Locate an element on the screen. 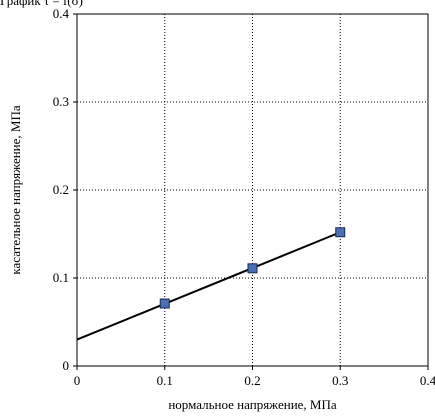 Image resolution: width=435 pixels, height=419 pixels. x-tick-label: 0.1 is located at coordinates (165, 380).